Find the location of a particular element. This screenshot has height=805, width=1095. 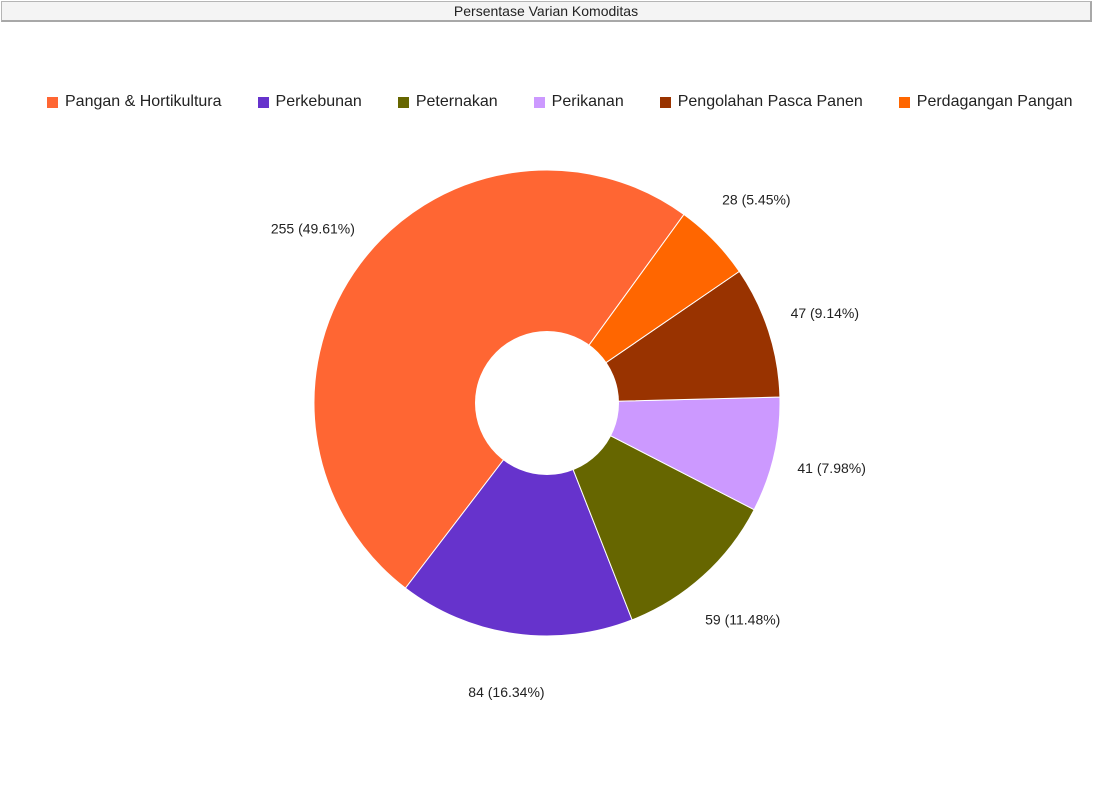

legend-label: Pengolahan Pasca Panen is located at coordinates (770, 101).